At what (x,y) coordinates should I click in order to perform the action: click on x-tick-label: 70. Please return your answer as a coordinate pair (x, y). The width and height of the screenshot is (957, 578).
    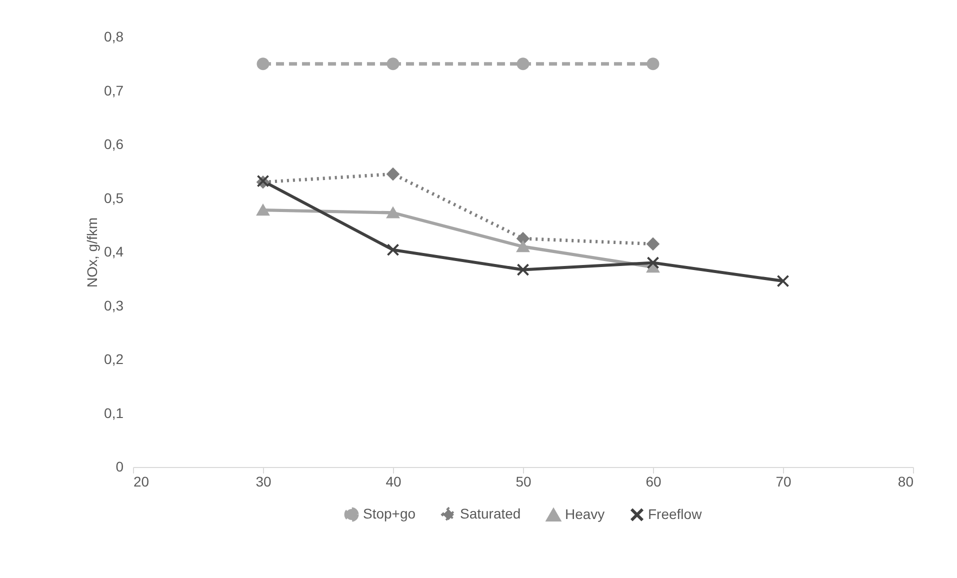
    Looking at the image, I should click on (784, 482).